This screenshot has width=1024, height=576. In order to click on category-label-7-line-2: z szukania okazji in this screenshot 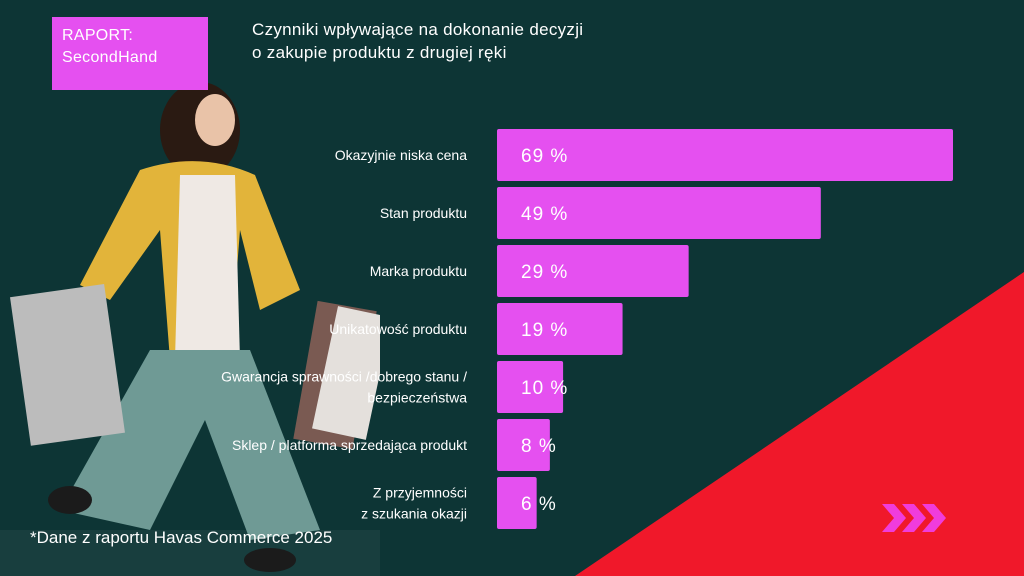, I will do `click(414, 514)`.